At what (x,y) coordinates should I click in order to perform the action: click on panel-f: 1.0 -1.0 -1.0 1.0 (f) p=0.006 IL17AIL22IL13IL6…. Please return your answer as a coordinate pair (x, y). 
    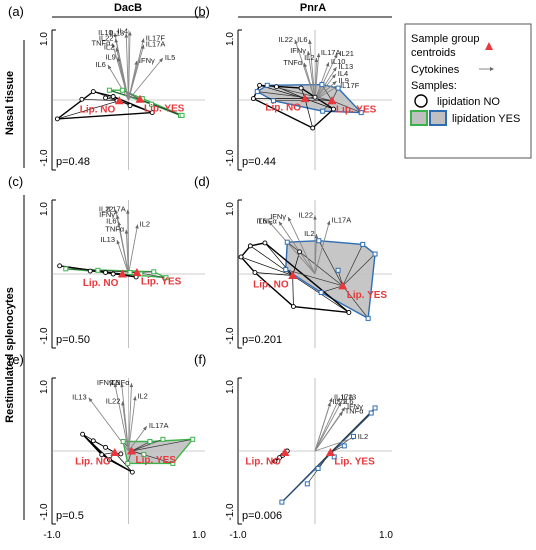
    Looking at the image, I should click on (293, 446).